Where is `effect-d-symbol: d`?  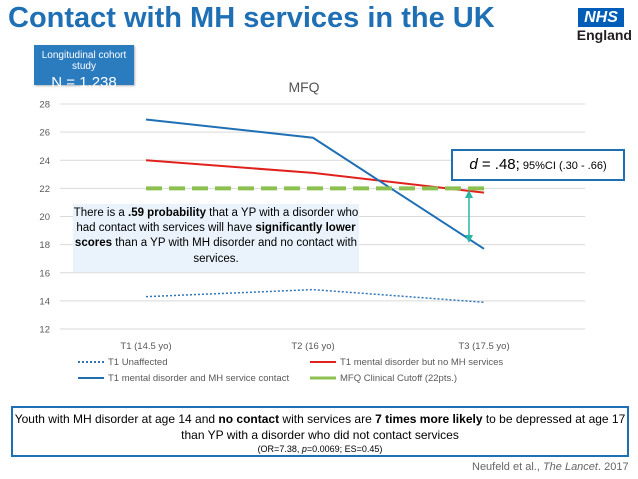 effect-d-symbol: d is located at coordinates (473, 164).